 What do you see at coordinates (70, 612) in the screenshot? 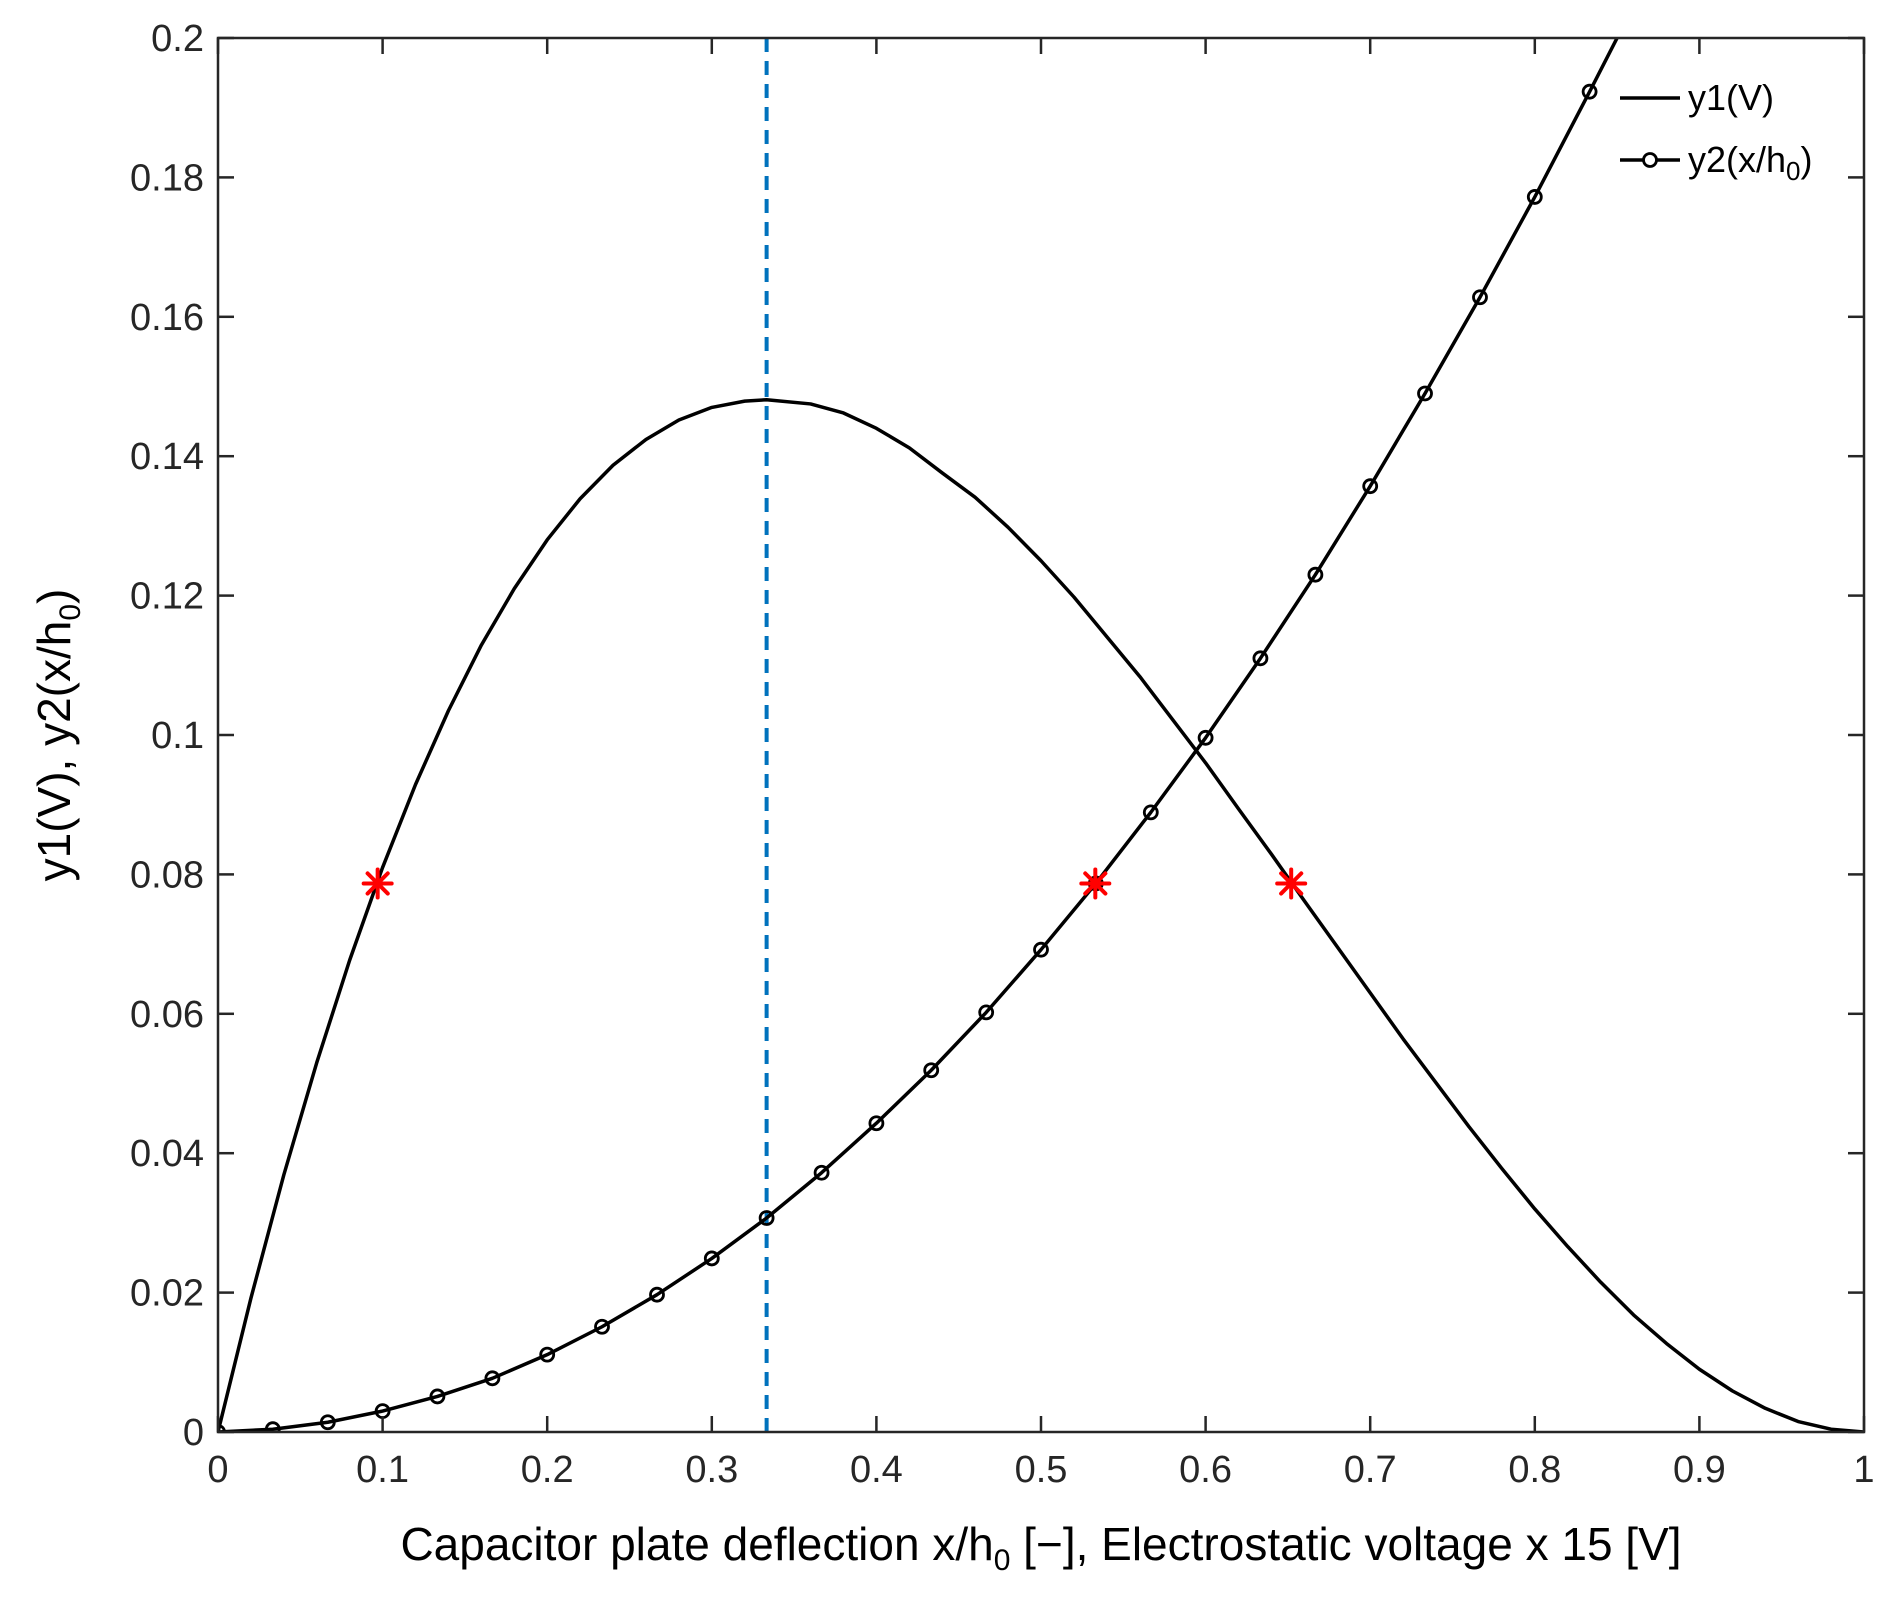
I see `y-axis-label-sub: 0` at bounding box center [70, 612].